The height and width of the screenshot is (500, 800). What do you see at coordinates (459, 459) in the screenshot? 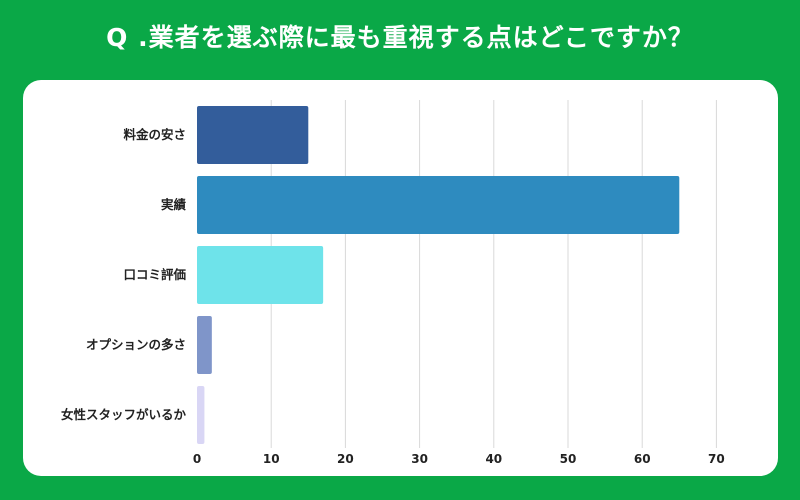
I see `x-axis-tick-labels: 0 10 20 30 40 50 60 70` at bounding box center [459, 459].